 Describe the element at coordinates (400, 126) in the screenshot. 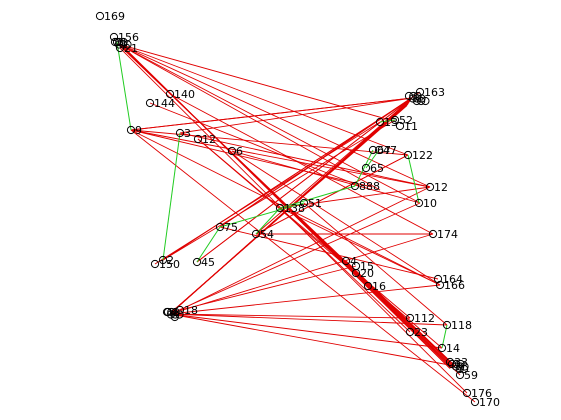

I see `node-n11` at that location.